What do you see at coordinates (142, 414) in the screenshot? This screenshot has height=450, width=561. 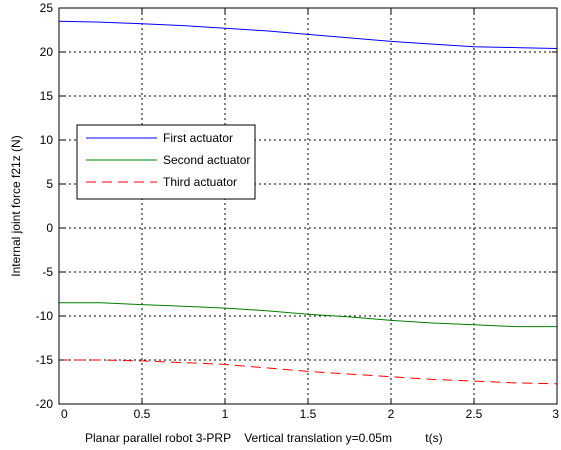 I see `x-tick-label: 0.5` at bounding box center [142, 414].